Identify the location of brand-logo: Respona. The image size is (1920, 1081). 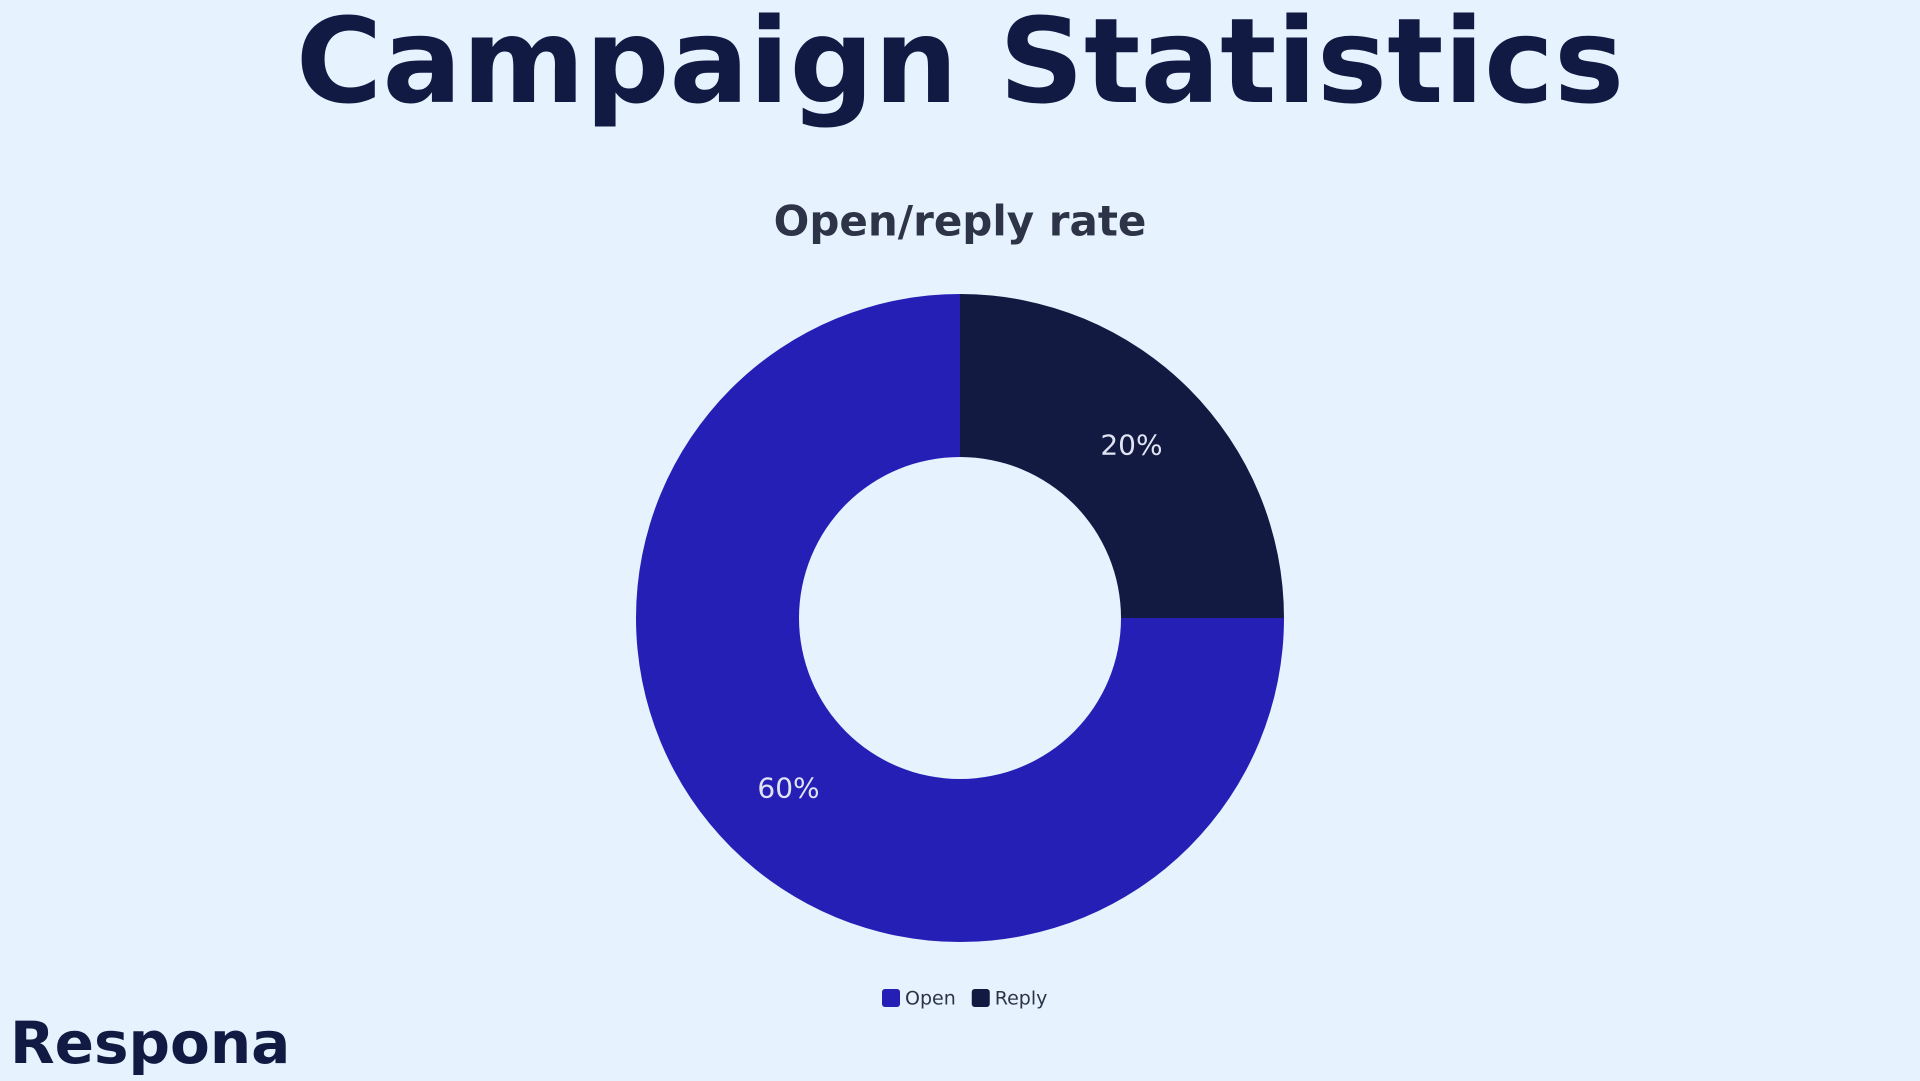
(150, 1043).